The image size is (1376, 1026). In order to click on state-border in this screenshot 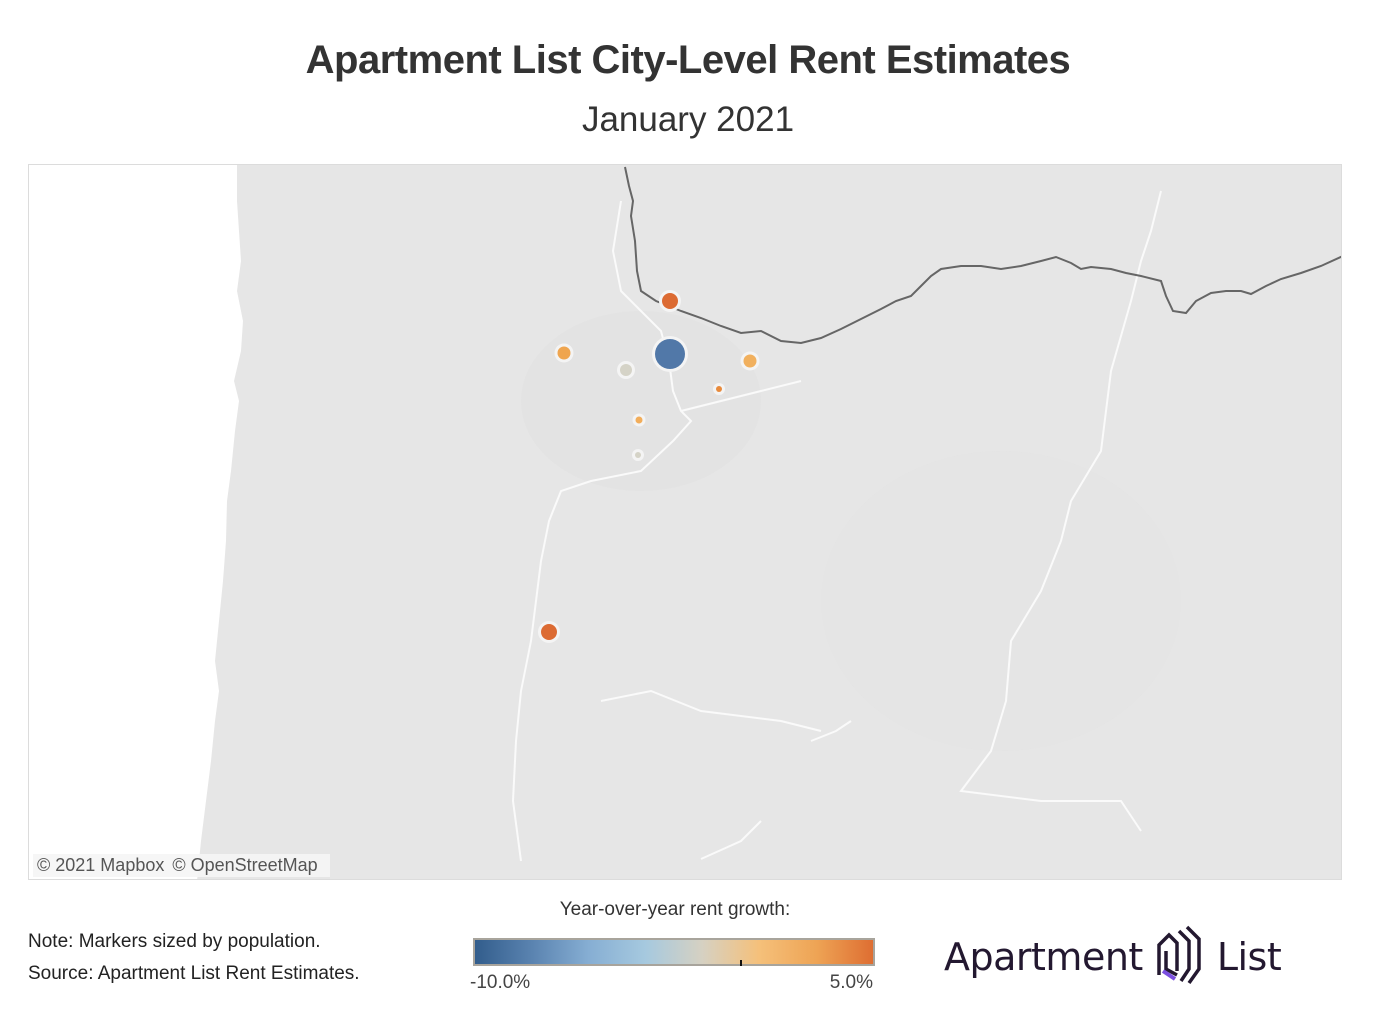, I will do `click(982, 255)`.